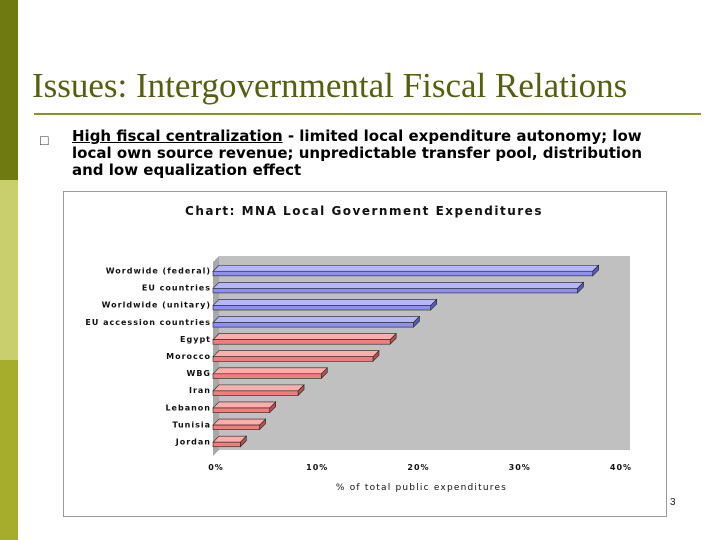 This screenshot has width=720, height=540. Describe the element at coordinates (216, 467) in the screenshot. I see `x-tick-label: 0%` at that location.